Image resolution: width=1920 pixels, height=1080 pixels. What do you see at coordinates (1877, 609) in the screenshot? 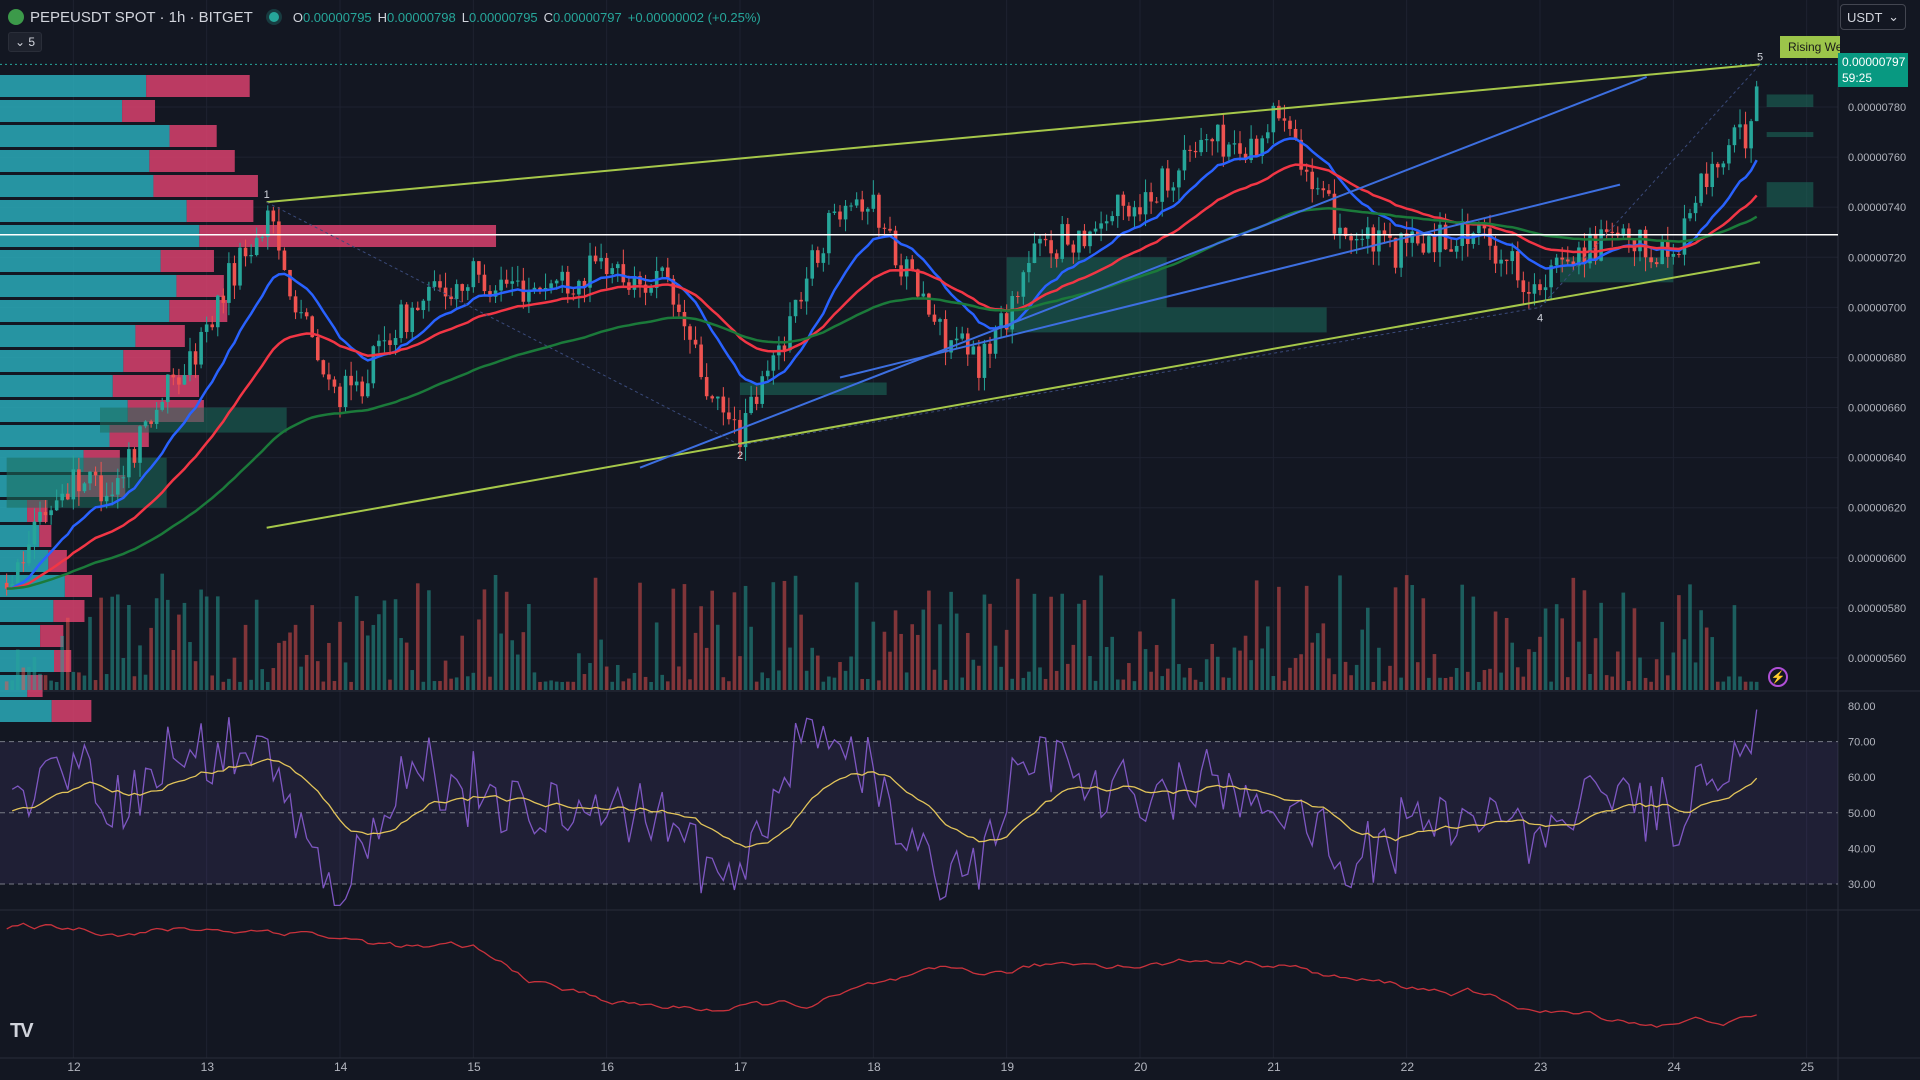
I see `price-tick-label: 0.00000580` at bounding box center [1877, 609].